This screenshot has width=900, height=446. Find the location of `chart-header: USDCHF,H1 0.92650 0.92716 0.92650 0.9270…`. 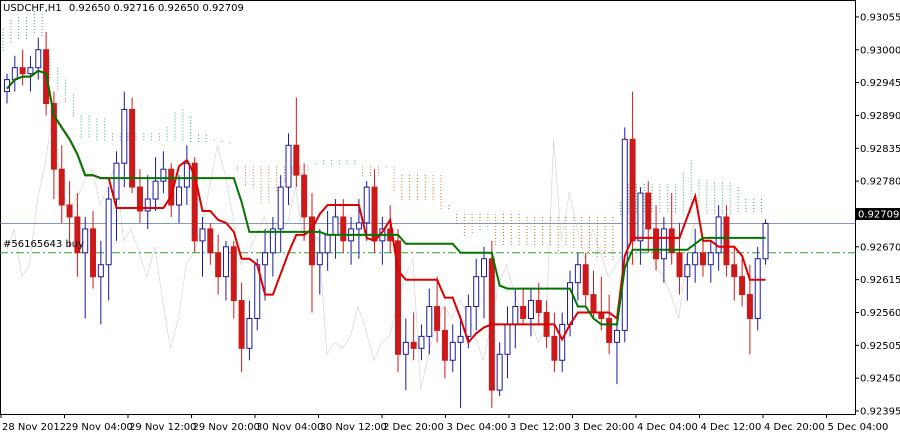

chart-header: USDCHF,H1 0.92650 0.92716 0.92650 0.9270… is located at coordinates (123, 8).